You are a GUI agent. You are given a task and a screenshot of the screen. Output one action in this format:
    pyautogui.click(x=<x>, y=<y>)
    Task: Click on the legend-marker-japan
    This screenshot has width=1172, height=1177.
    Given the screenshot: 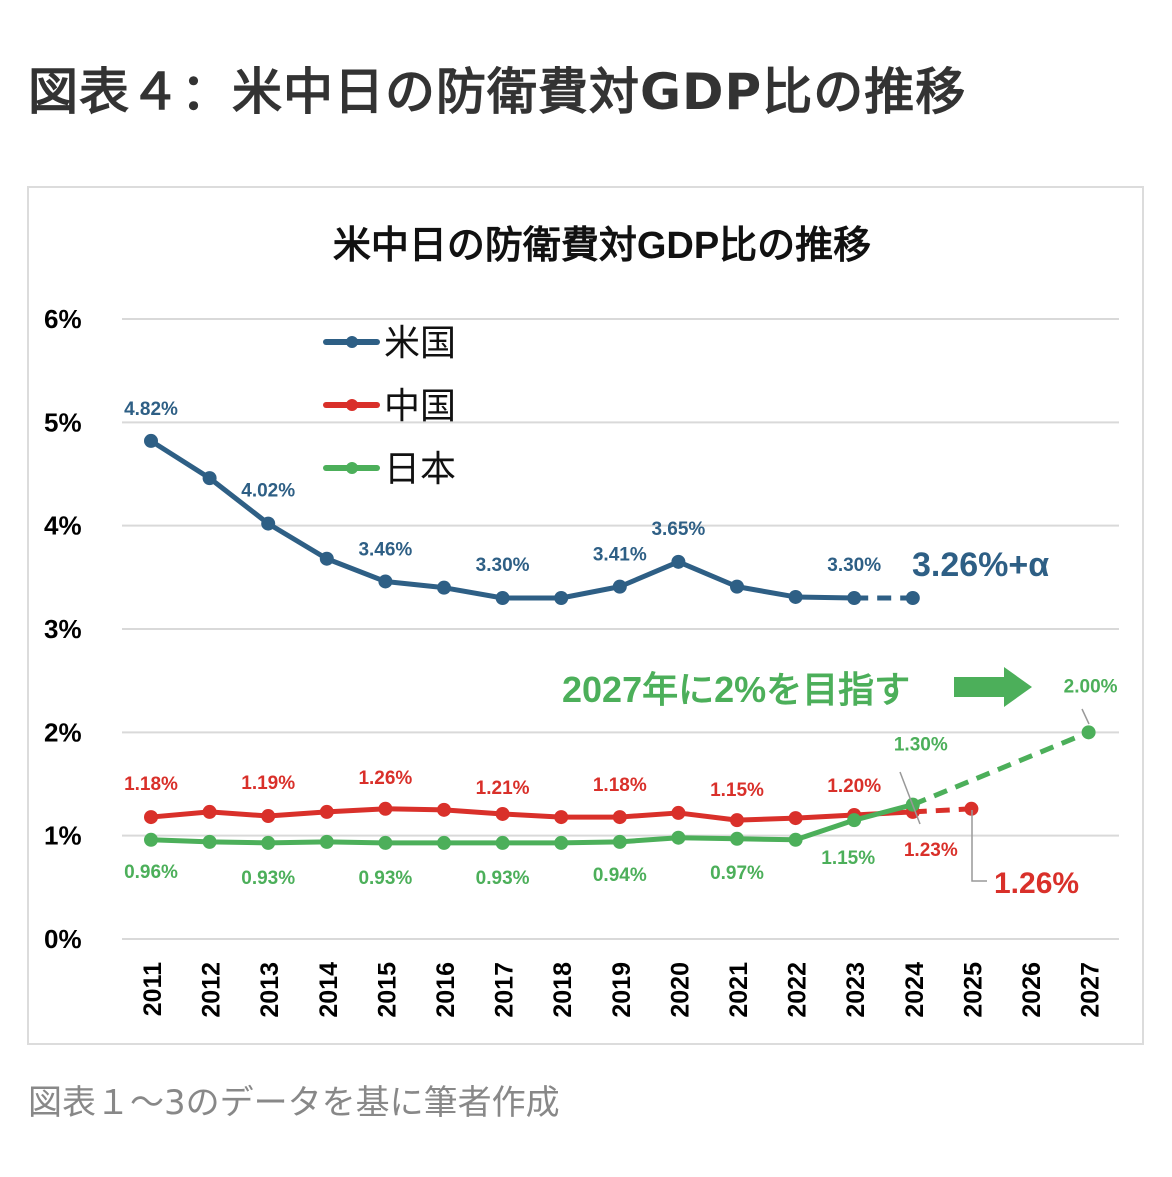 What is the action you would take?
    pyautogui.click(x=352, y=468)
    